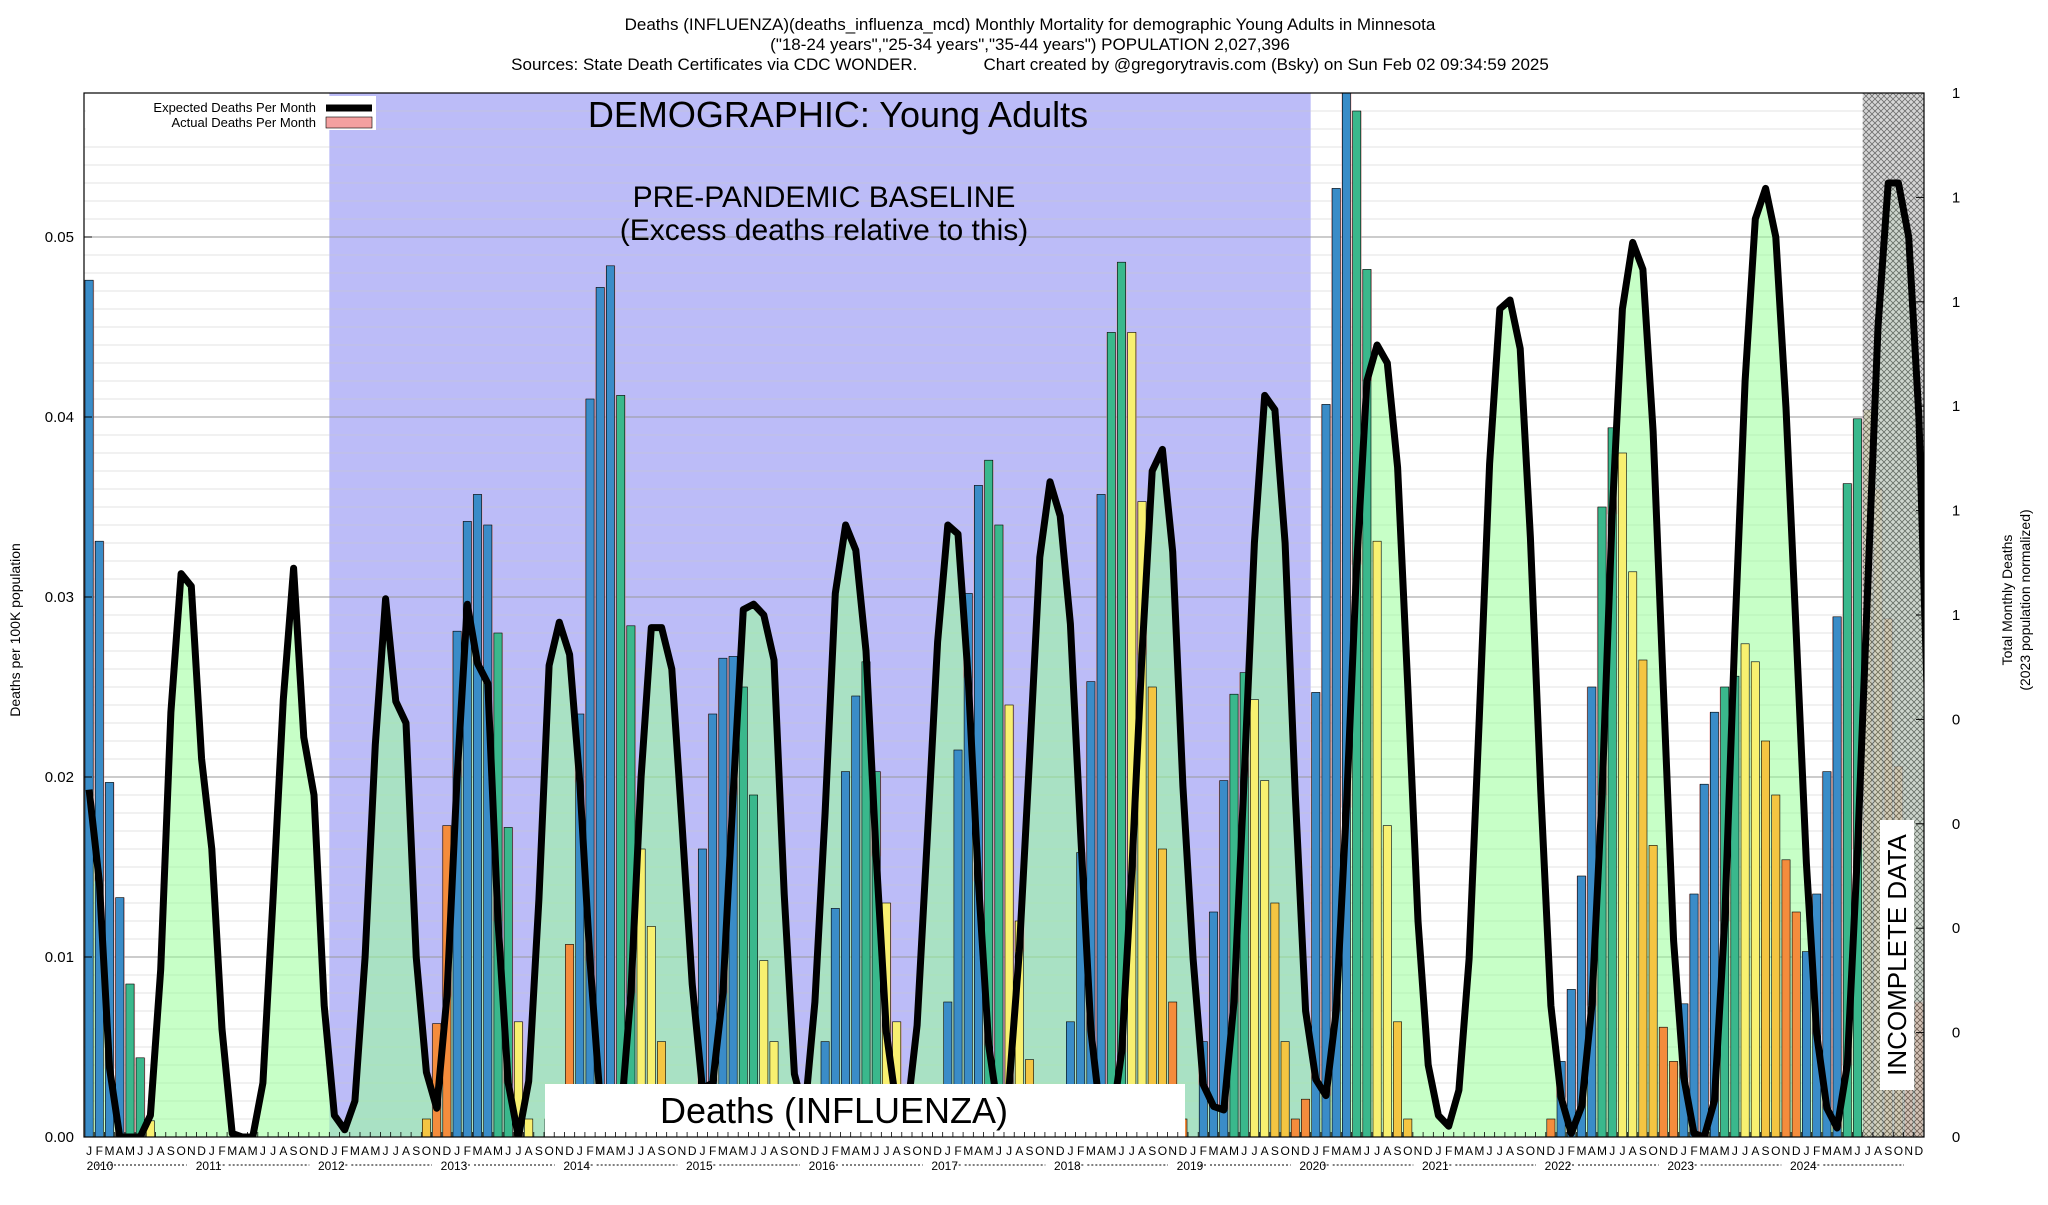 This screenshot has height=1205, width=2048. I want to click on x-tick-year: 2014, so click(576, 1166).